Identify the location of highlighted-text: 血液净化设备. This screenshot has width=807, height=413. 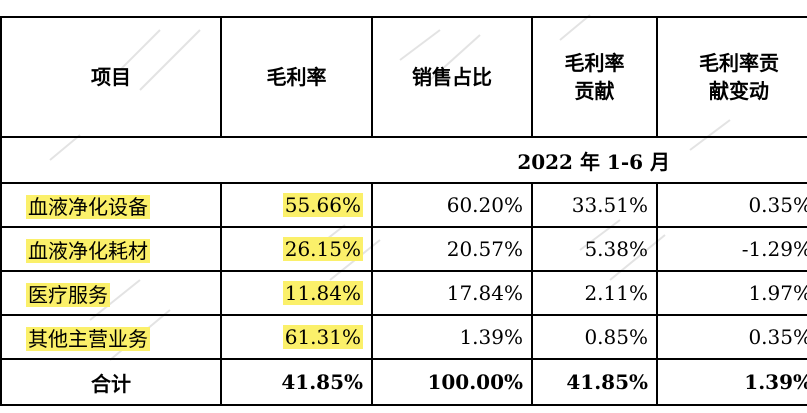
(88, 206).